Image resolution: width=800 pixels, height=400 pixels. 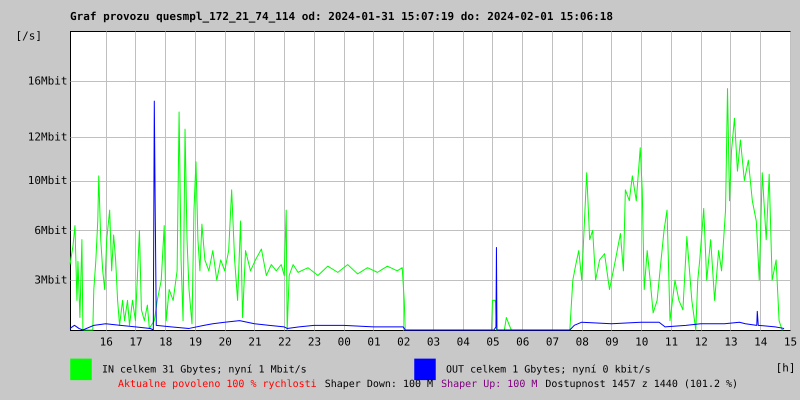 What do you see at coordinates (548, 370) in the screenshot?
I see `legend-label: OUT celkem 1 Gbytes; nyní 0 kbit/s` at bounding box center [548, 370].